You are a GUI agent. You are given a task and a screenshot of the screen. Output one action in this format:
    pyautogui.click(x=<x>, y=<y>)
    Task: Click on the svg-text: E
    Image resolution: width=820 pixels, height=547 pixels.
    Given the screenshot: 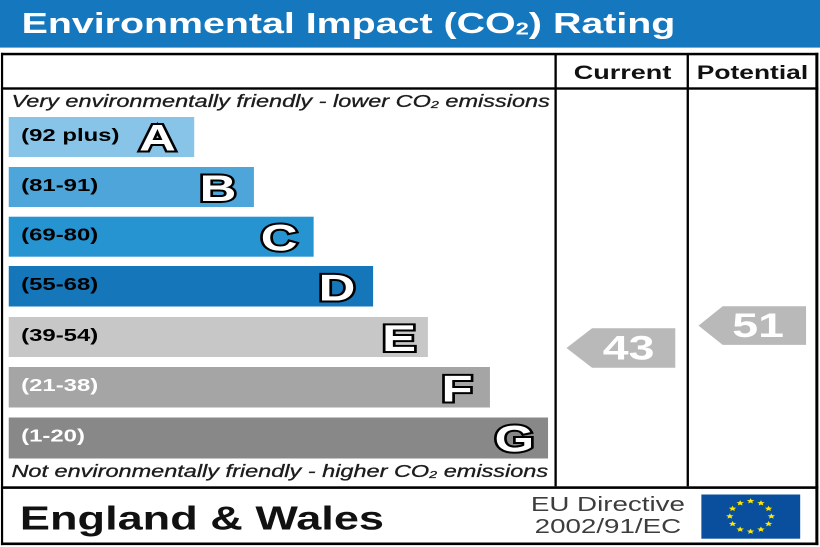 What is the action you would take?
    pyautogui.click(x=399, y=338)
    